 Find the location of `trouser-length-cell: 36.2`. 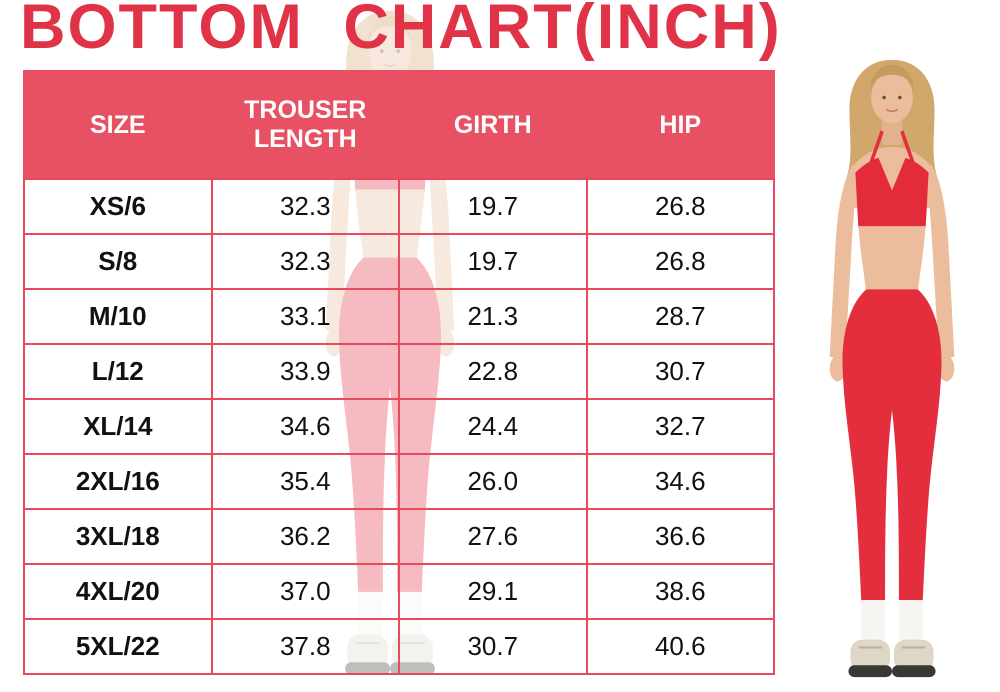

trouser-length-cell: 36.2 is located at coordinates (305, 536).